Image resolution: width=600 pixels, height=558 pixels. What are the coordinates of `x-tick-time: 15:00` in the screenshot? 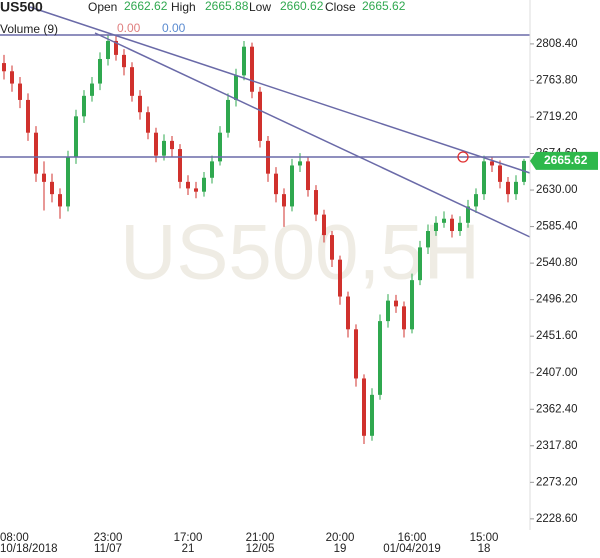 It's located at (484, 538).